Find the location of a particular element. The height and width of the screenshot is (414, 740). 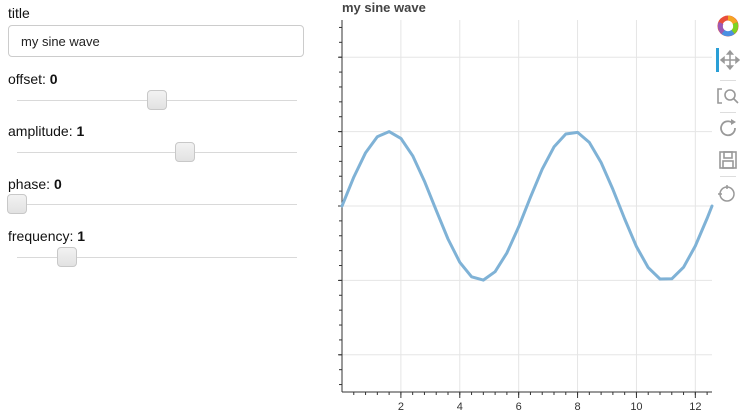

x-tick-label: 10 is located at coordinates (636, 407).